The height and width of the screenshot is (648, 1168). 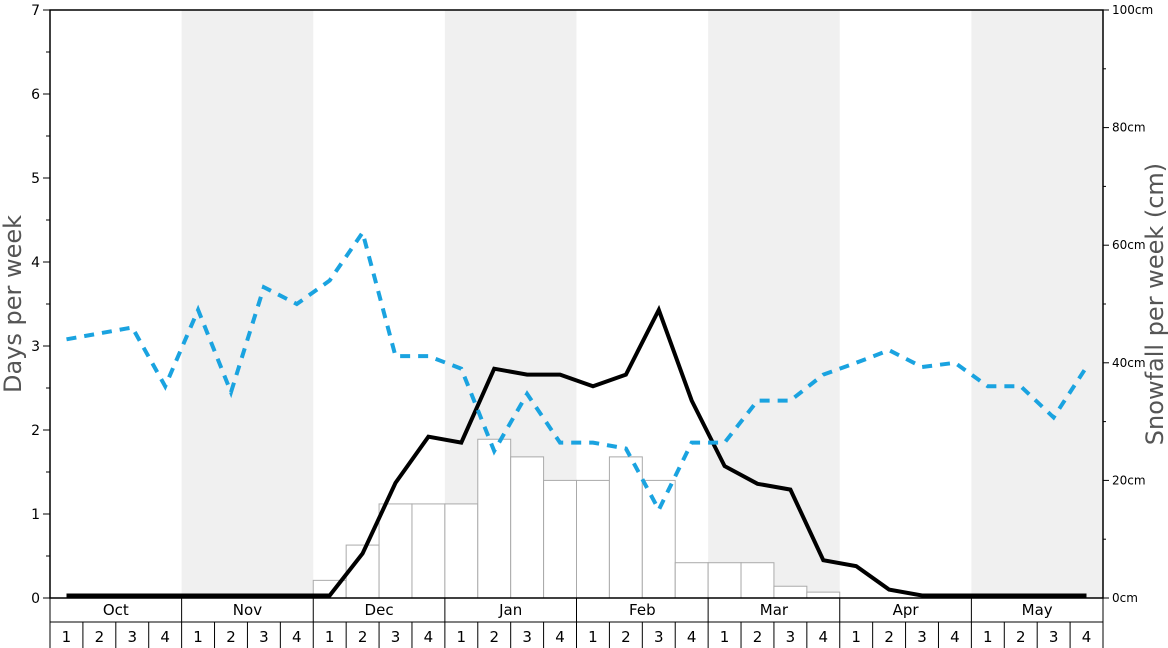 I want to click on month-label: Apr, so click(x=906, y=610).